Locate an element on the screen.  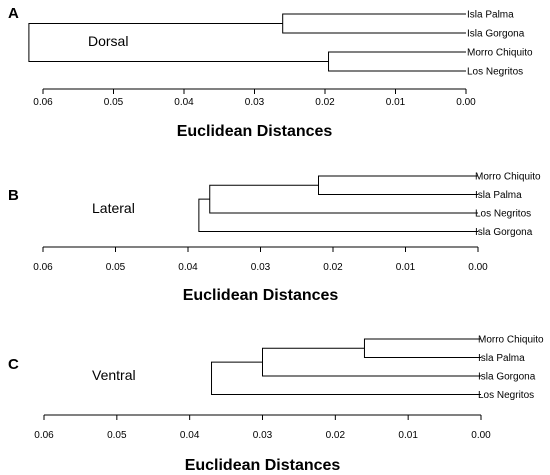
panel-view-name: Ventral is located at coordinates (114, 375).